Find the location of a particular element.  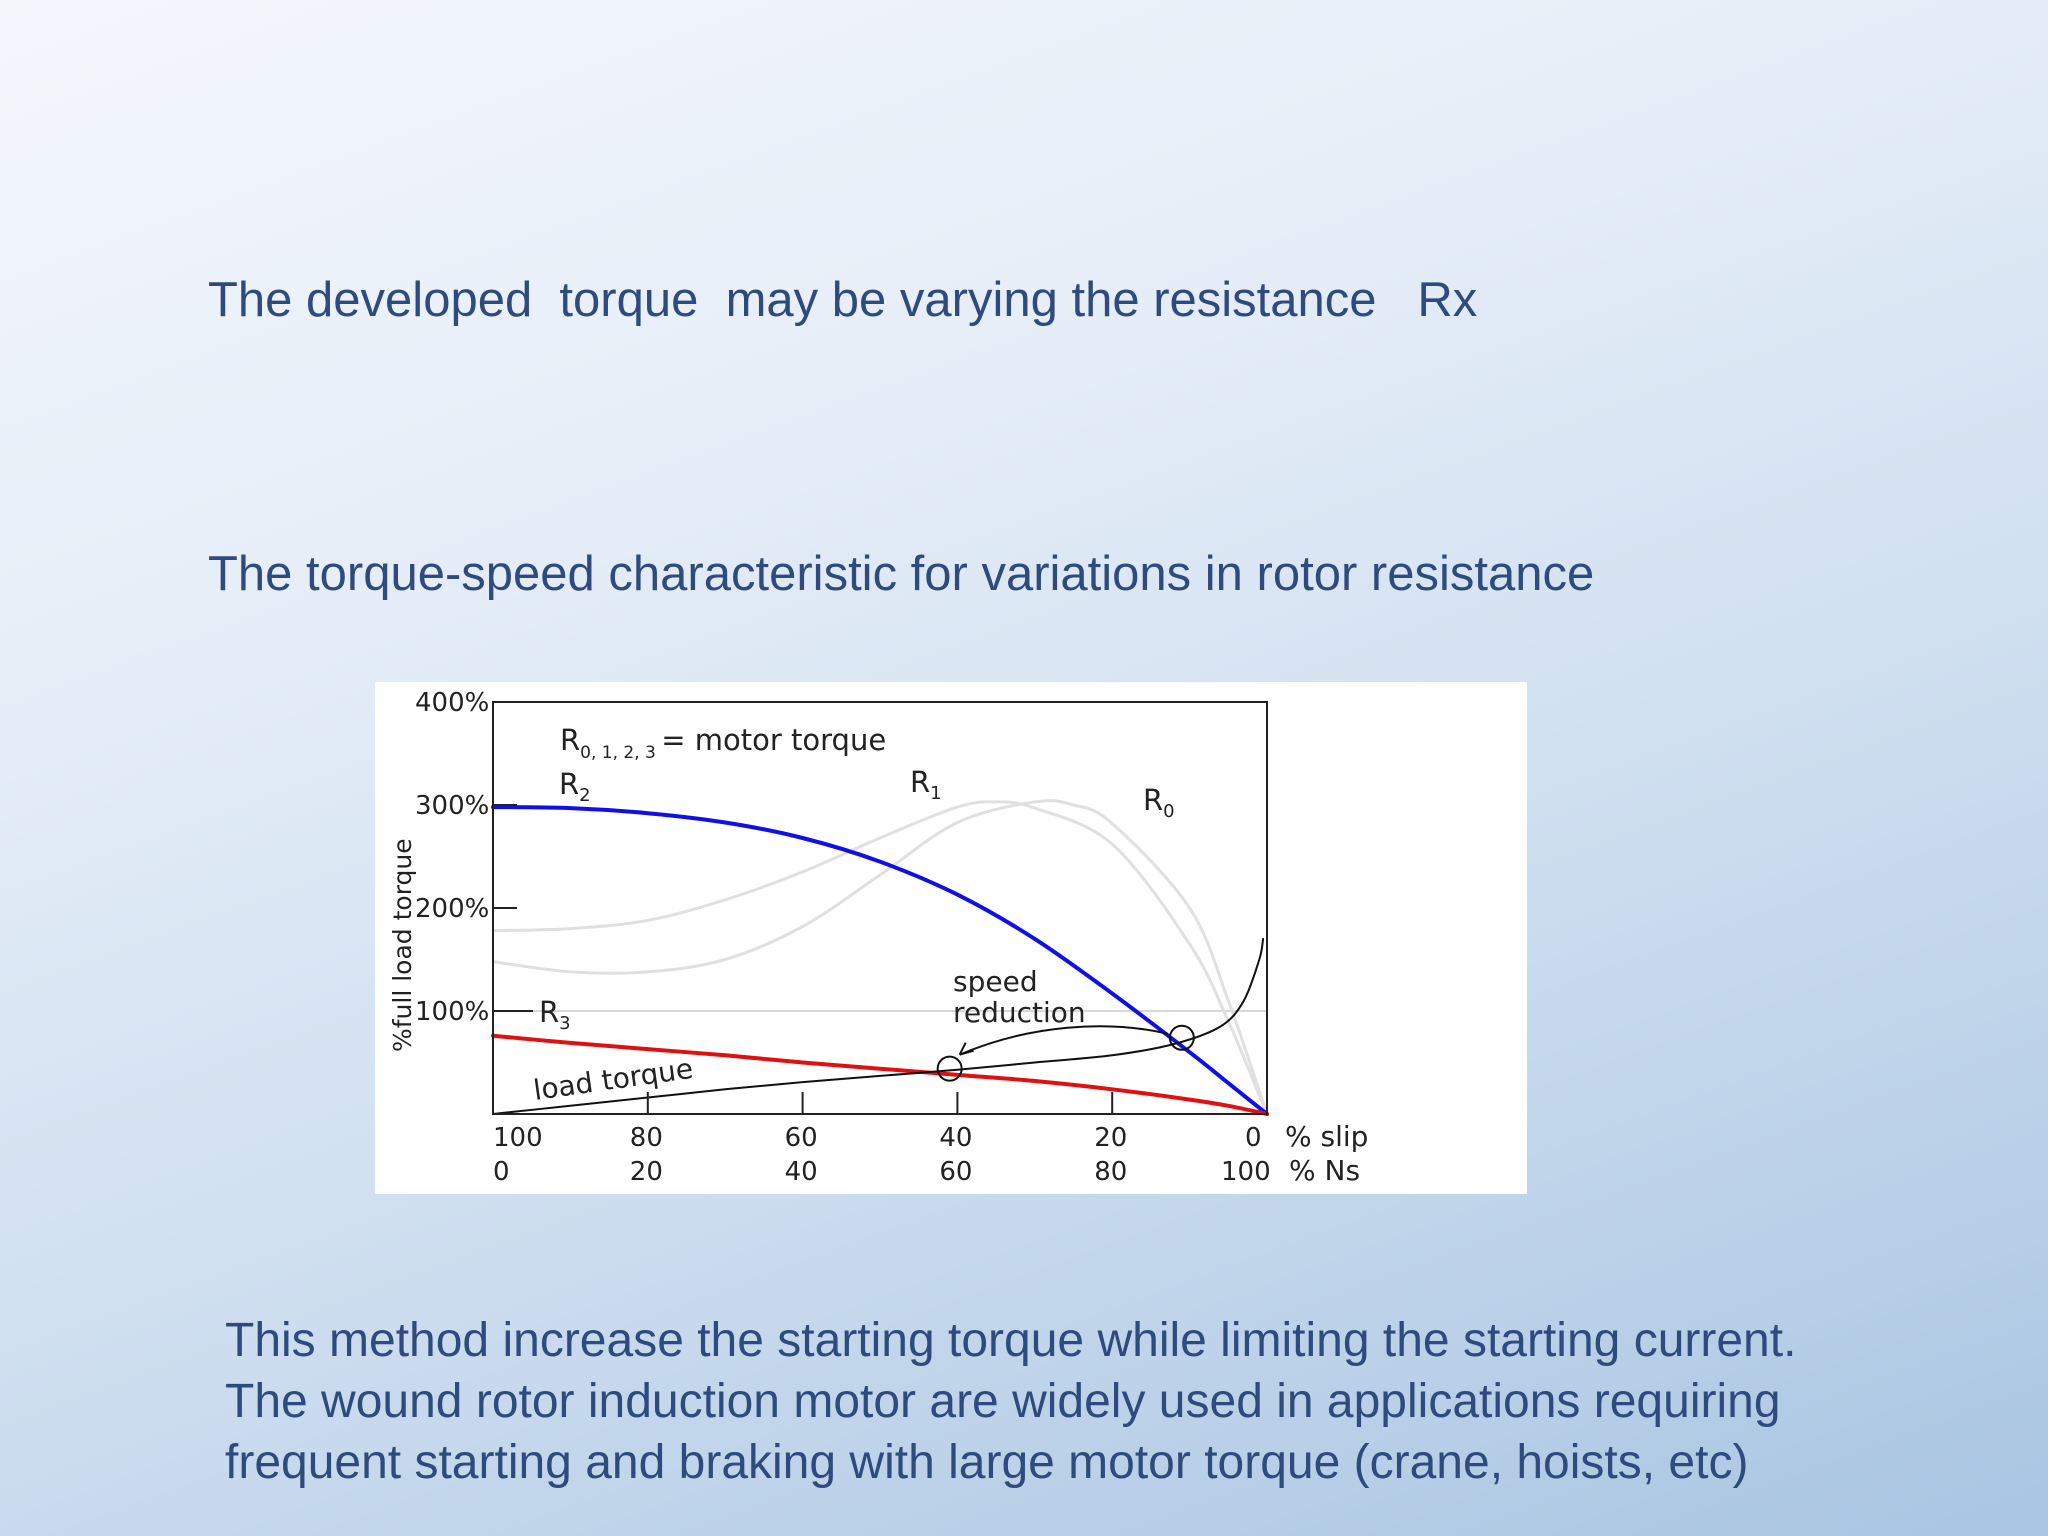

plot-frame is located at coordinates (880, 908).